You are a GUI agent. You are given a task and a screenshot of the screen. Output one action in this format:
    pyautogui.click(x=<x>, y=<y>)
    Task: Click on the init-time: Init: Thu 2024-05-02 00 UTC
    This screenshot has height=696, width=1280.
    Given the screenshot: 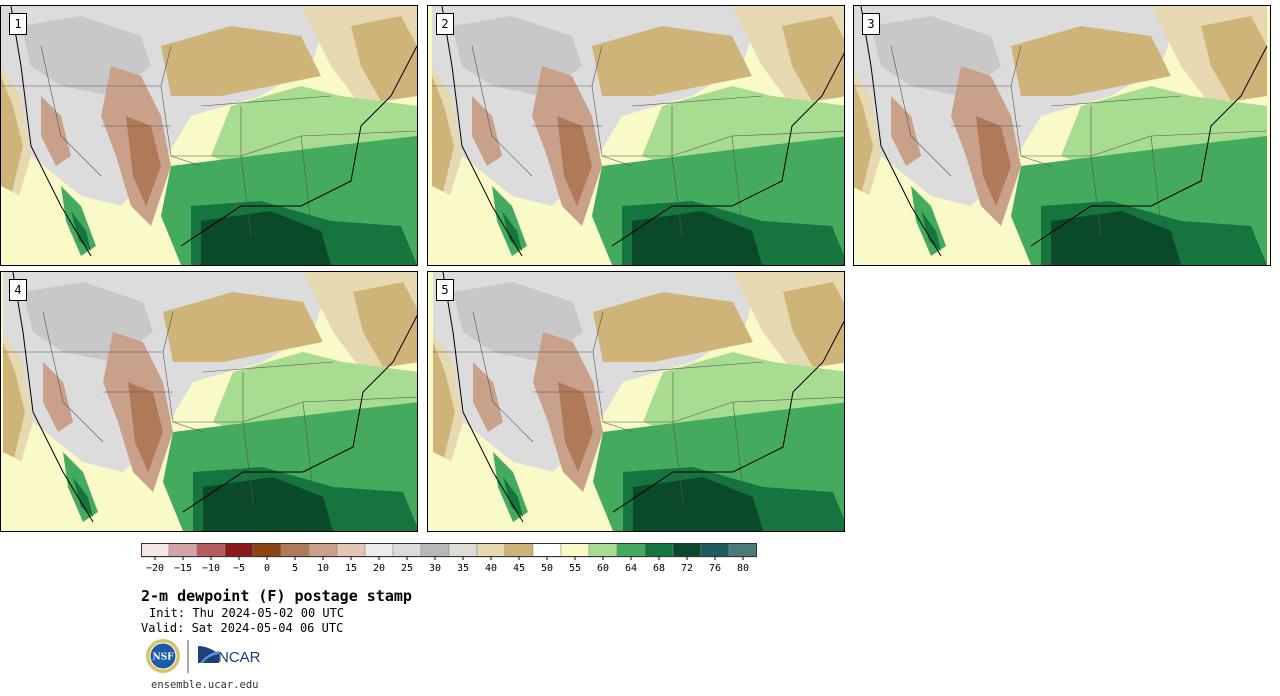 What is the action you would take?
    pyautogui.click(x=247, y=613)
    